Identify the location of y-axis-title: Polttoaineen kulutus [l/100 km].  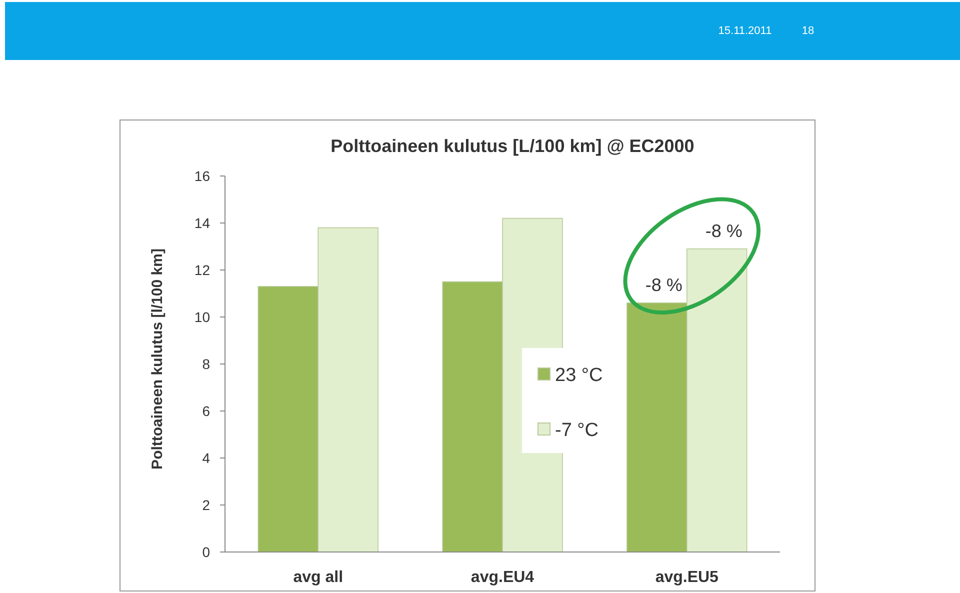
(157, 359).